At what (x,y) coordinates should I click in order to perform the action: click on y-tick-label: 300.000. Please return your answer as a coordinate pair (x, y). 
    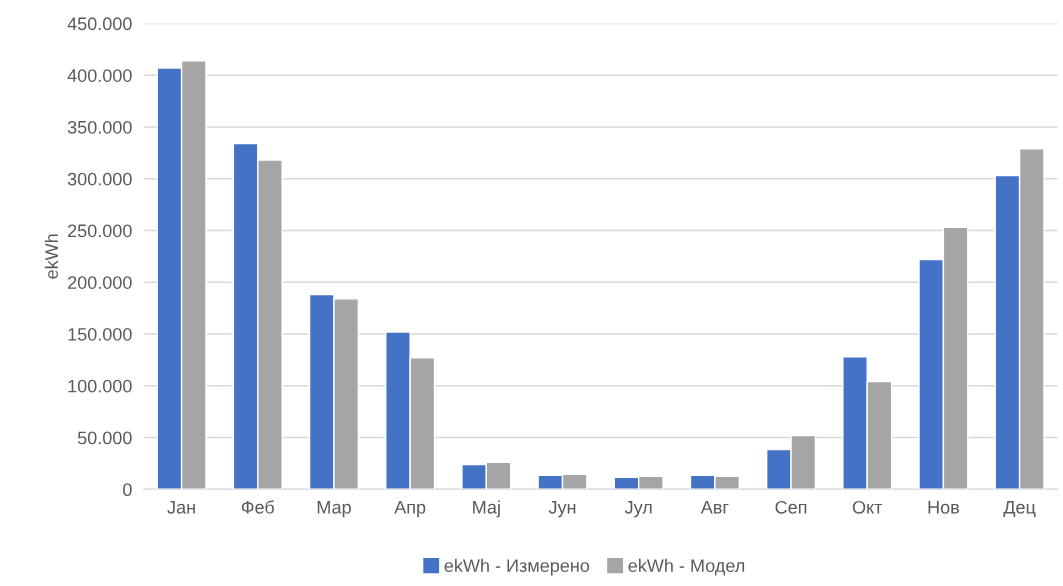
    Looking at the image, I should click on (99, 179).